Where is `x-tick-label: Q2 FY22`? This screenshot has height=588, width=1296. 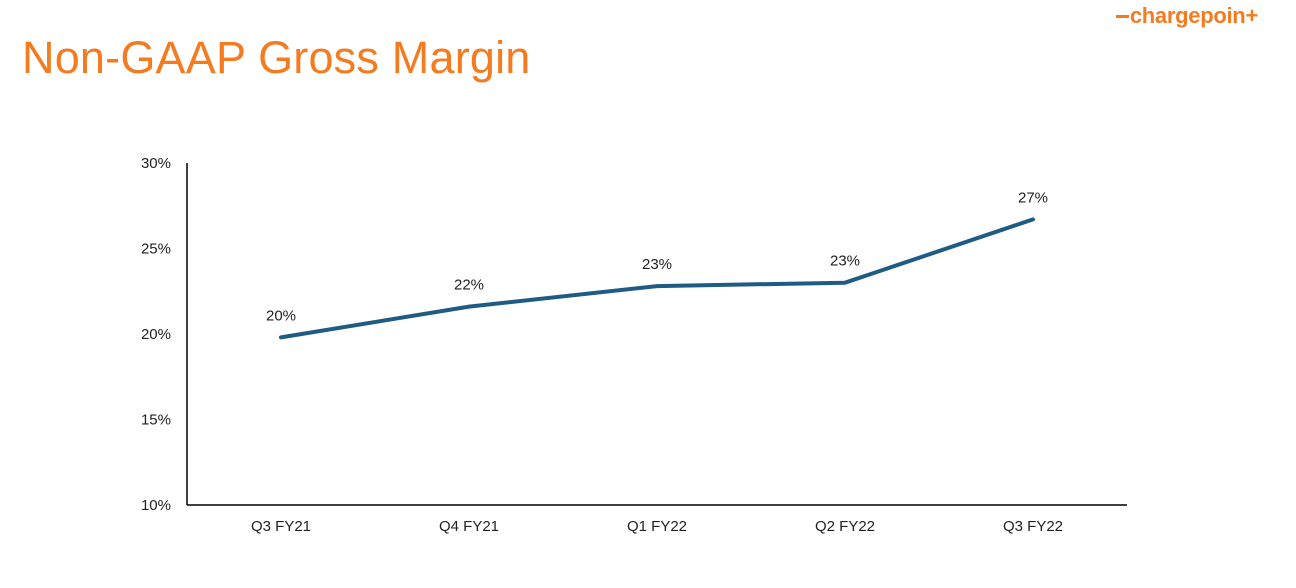
x-tick-label: Q2 FY22 is located at coordinates (845, 526).